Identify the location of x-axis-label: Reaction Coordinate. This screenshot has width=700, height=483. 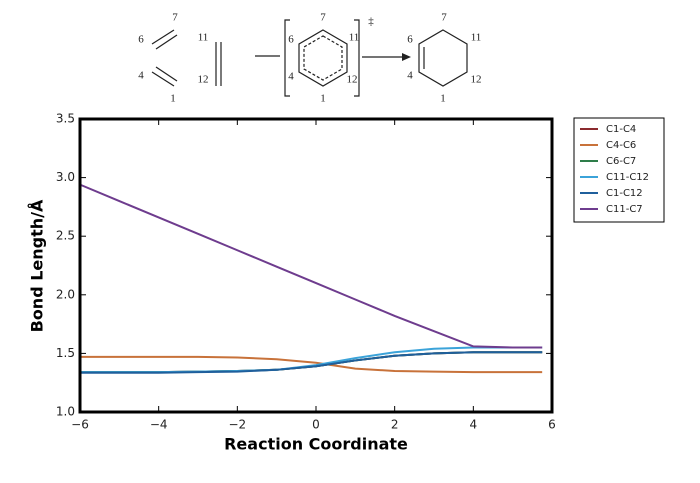
(316, 444).